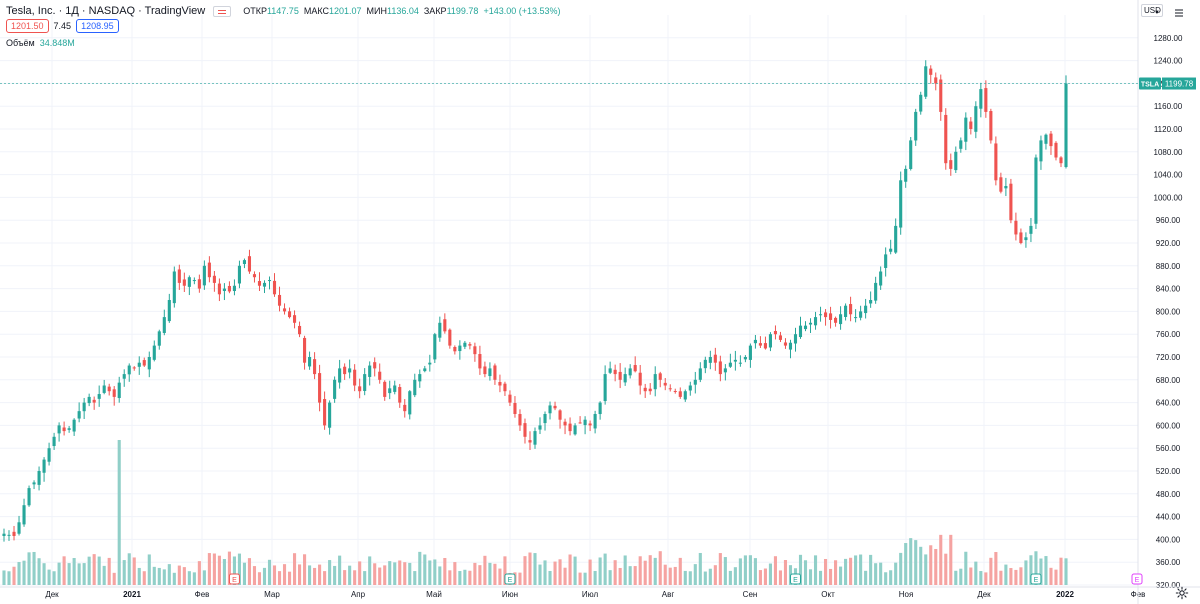 This screenshot has width=1200, height=604. I want to click on y-tick-label: 440.00, so click(1168, 517).